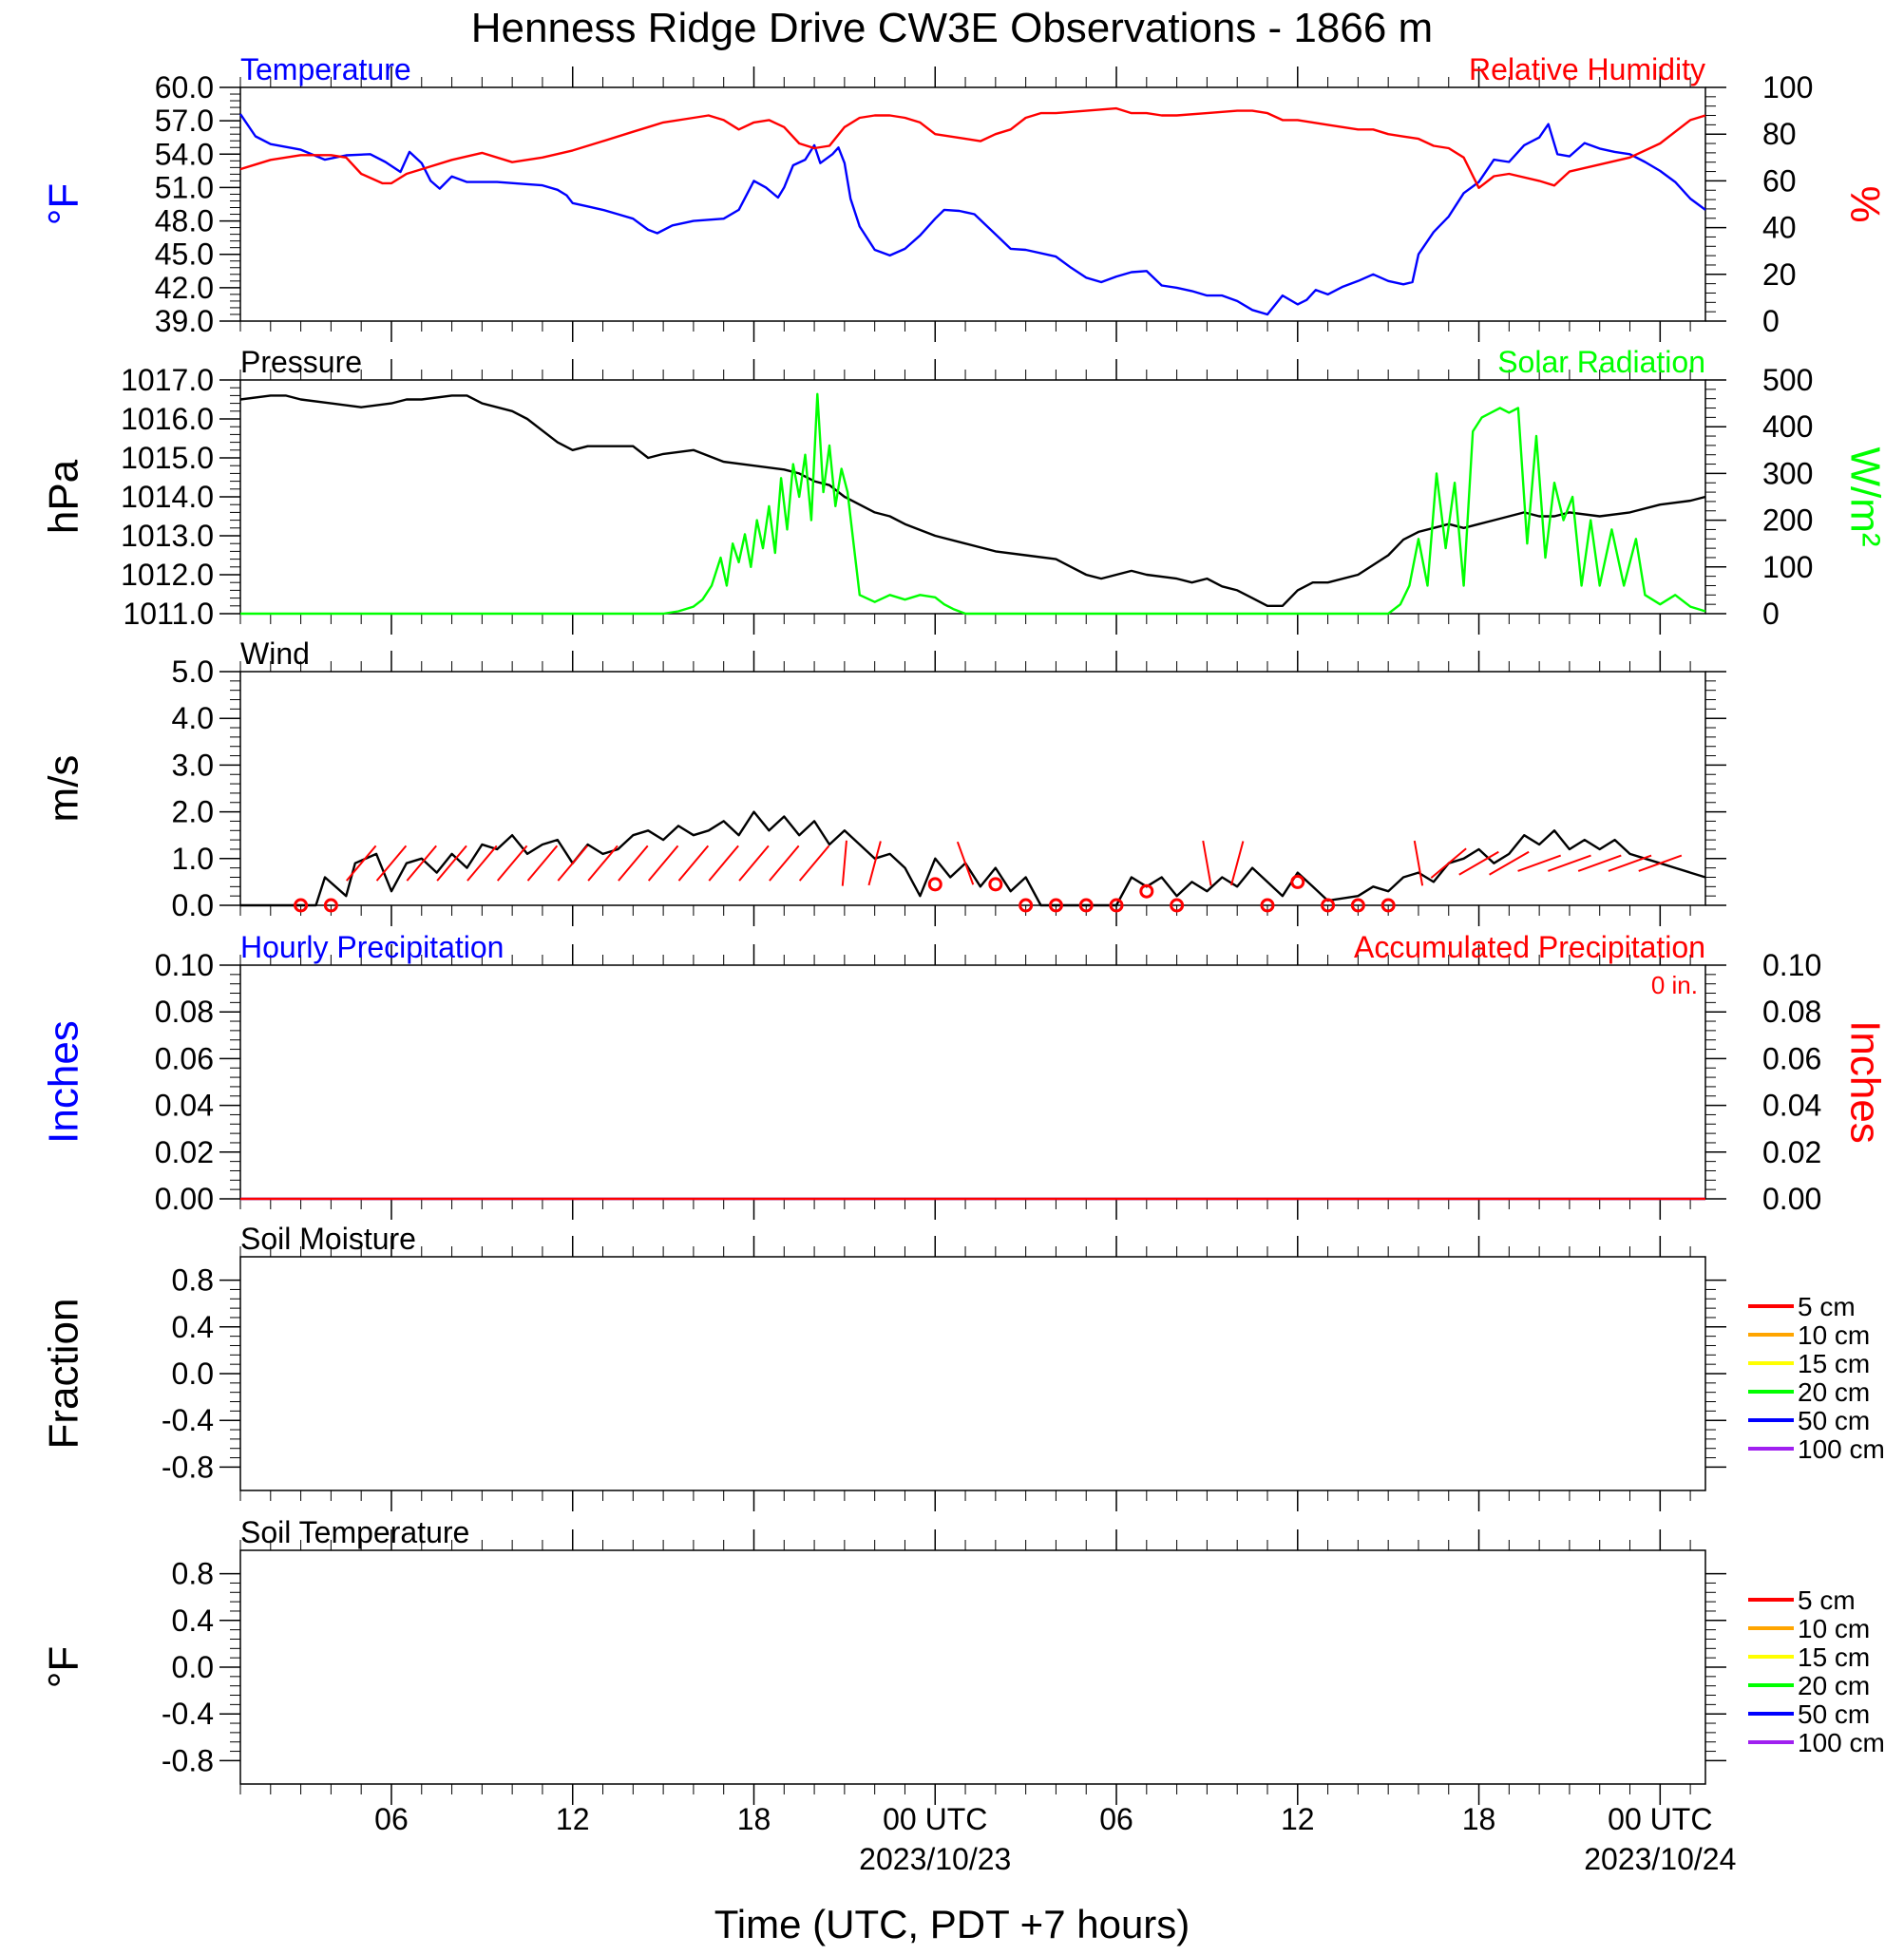 The width and height of the screenshot is (1904, 1955). What do you see at coordinates (1827, 1306) in the screenshot?
I see `legend-label: 5 cm` at bounding box center [1827, 1306].